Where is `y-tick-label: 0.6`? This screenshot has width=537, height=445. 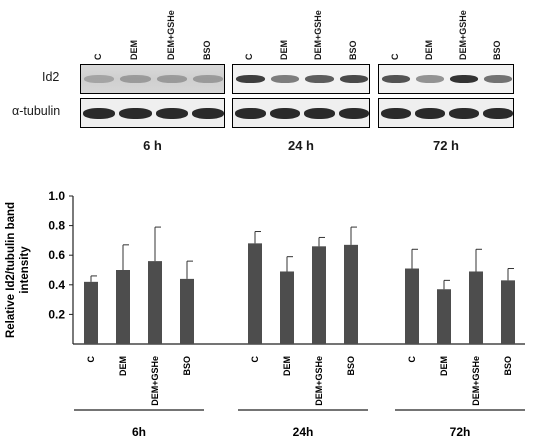
y-tick-label: 0.6 is located at coordinates (56, 255).